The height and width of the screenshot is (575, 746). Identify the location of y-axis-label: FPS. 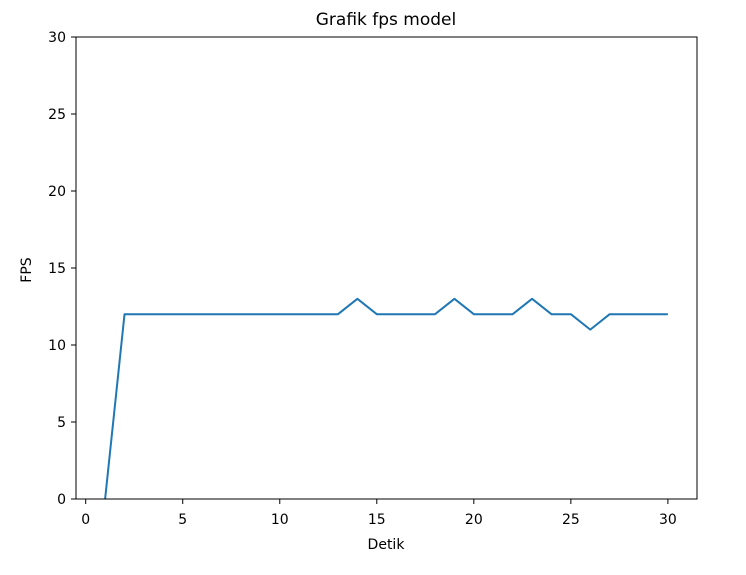
(27, 269).